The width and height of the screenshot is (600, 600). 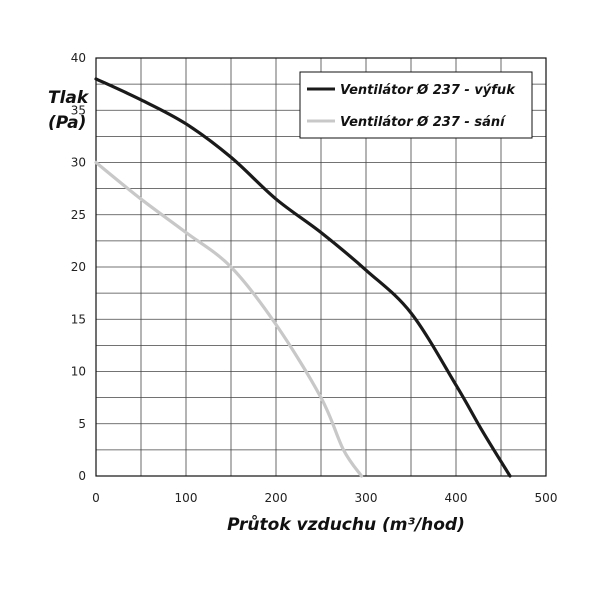 What do you see at coordinates (78, 110) in the screenshot?
I see `y-tick-label: 35` at bounding box center [78, 110].